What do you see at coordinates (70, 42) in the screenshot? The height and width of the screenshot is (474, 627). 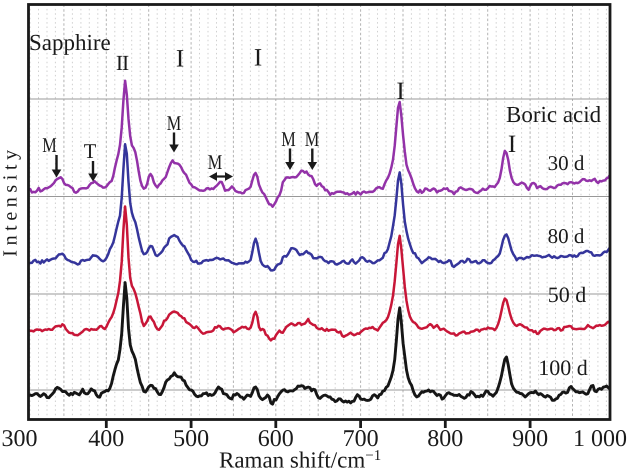 I see `svg-text: Sapphire` at bounding box center [70, 42].